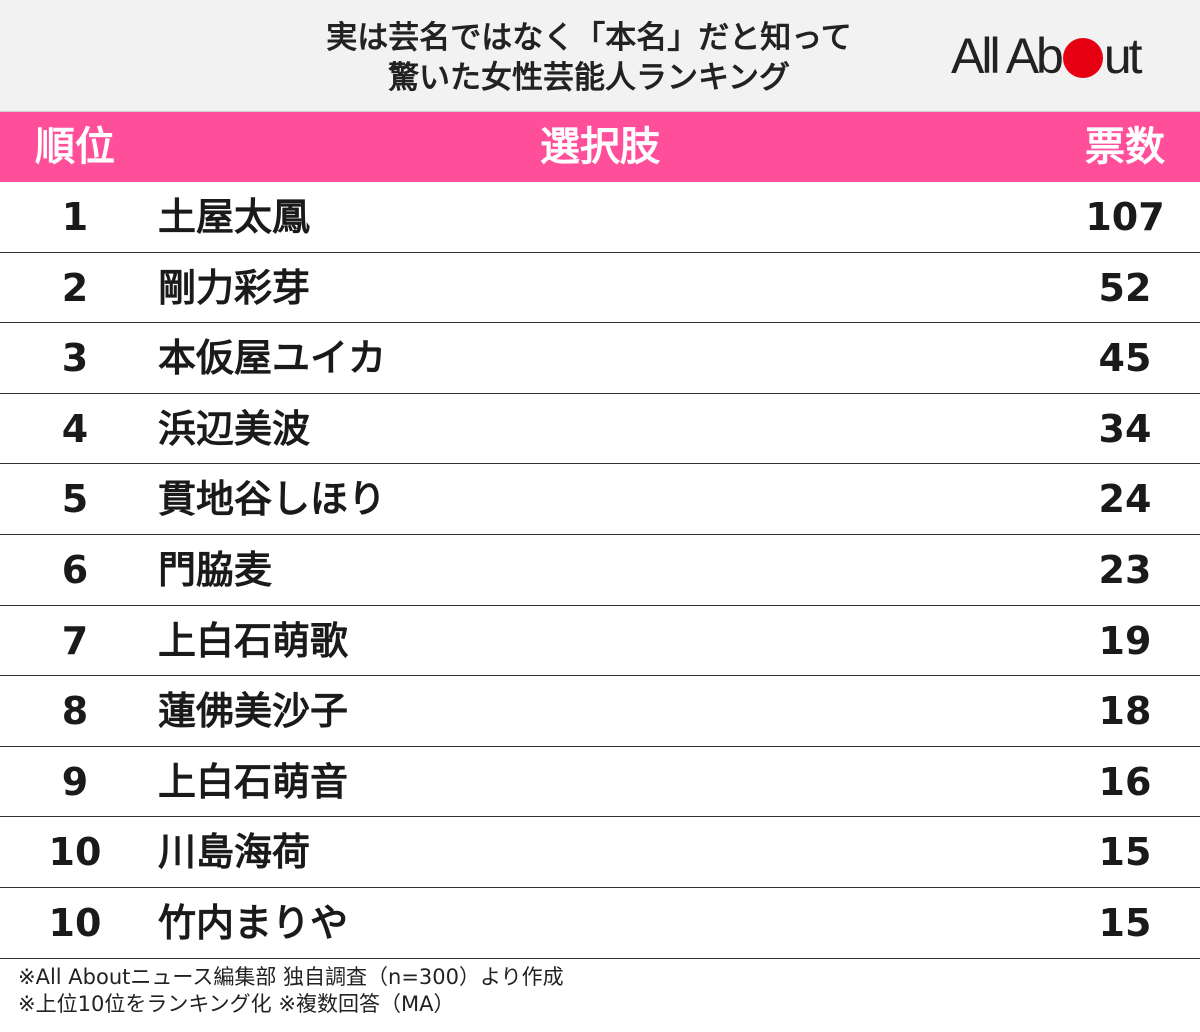 This screenshot has height=1032, width=1200. I want to click on rank-cell: 5, so click(75, 499).